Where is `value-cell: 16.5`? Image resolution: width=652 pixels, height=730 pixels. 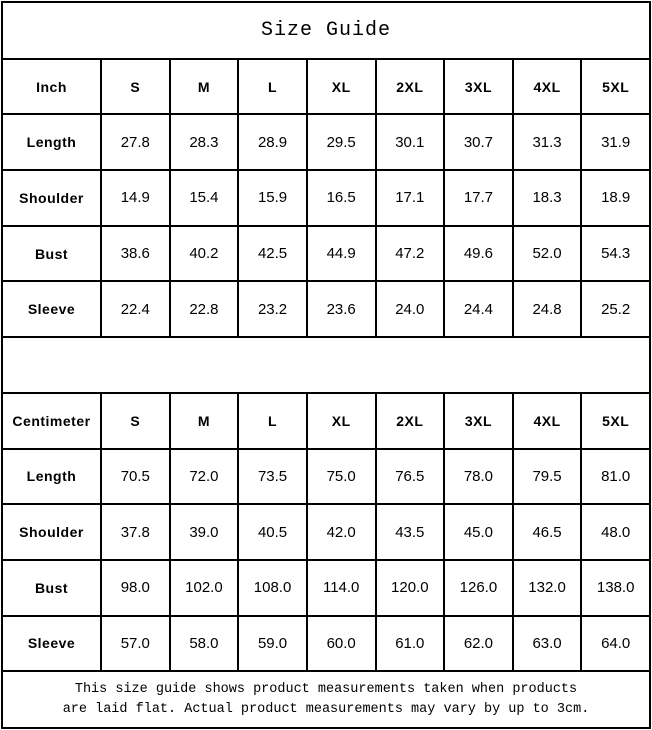
value-cell: 16.5 is located at coordinates (341, 198).